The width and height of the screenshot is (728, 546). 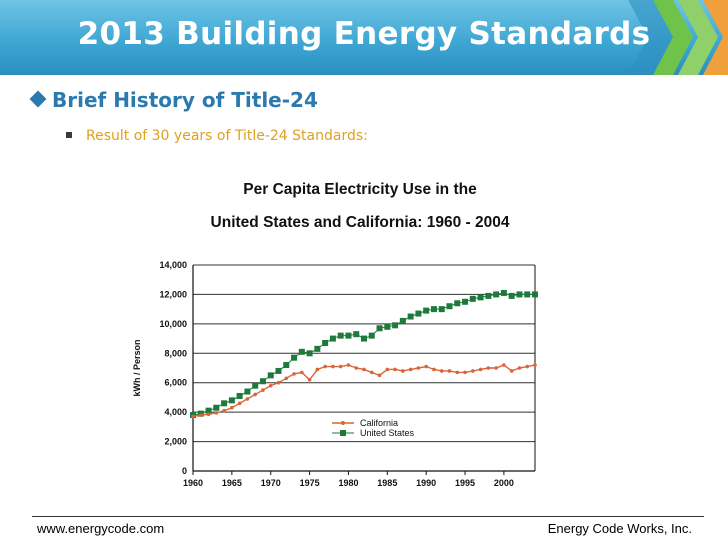 I want to click on legend-marker-california, so click(x=343, y=423).